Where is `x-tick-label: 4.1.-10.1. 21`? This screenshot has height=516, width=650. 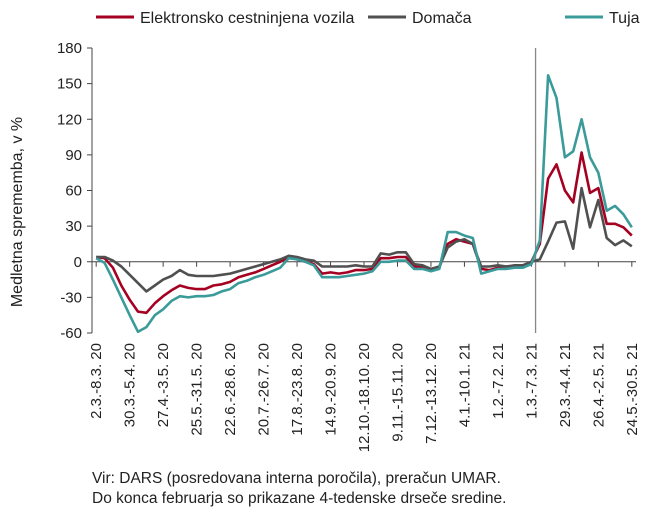 x-tick-label: 4.1.-10.1. 21 is located at coordinates (464, 385).